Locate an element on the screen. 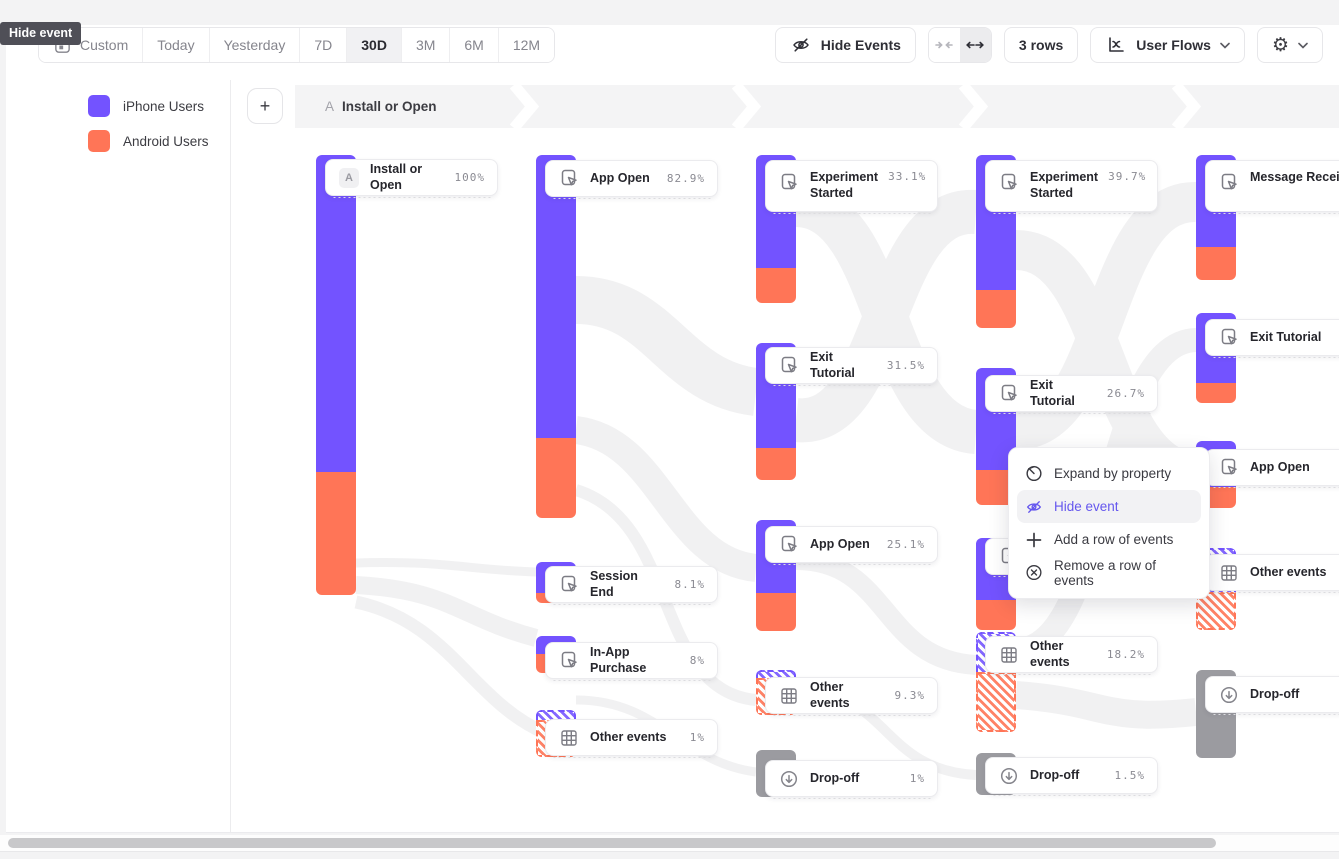  flow-node-card: In-App Purchase 8% is located at coordinates (631, 662).